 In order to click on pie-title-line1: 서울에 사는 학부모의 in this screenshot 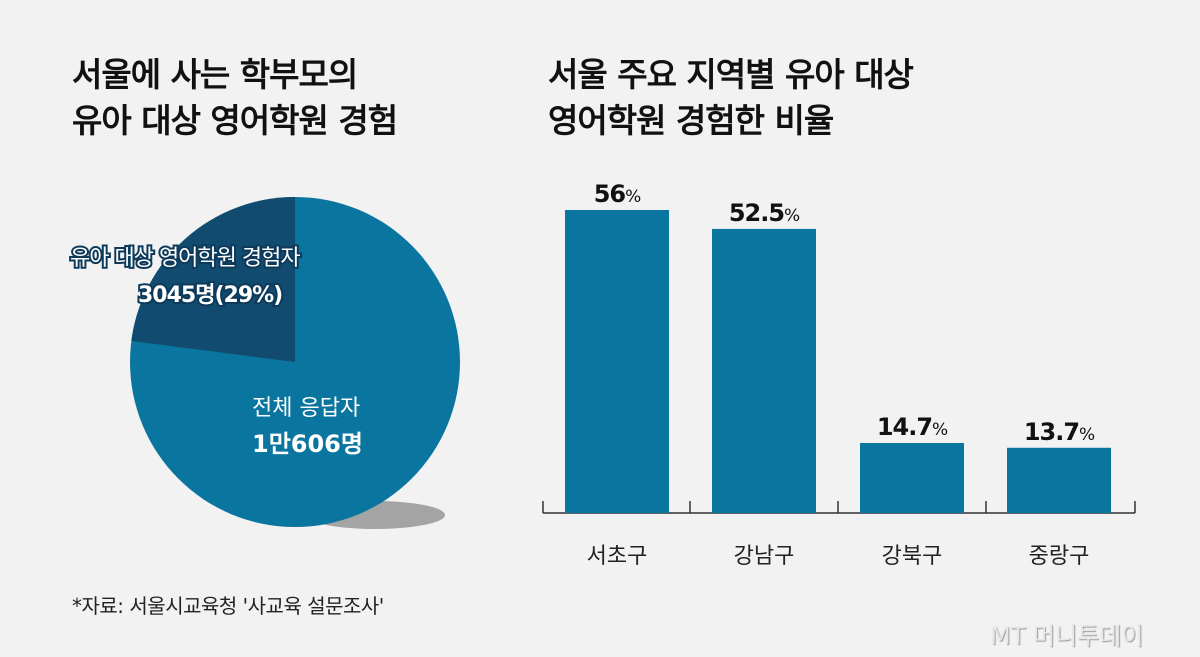, I will do `click(215, 74)`.